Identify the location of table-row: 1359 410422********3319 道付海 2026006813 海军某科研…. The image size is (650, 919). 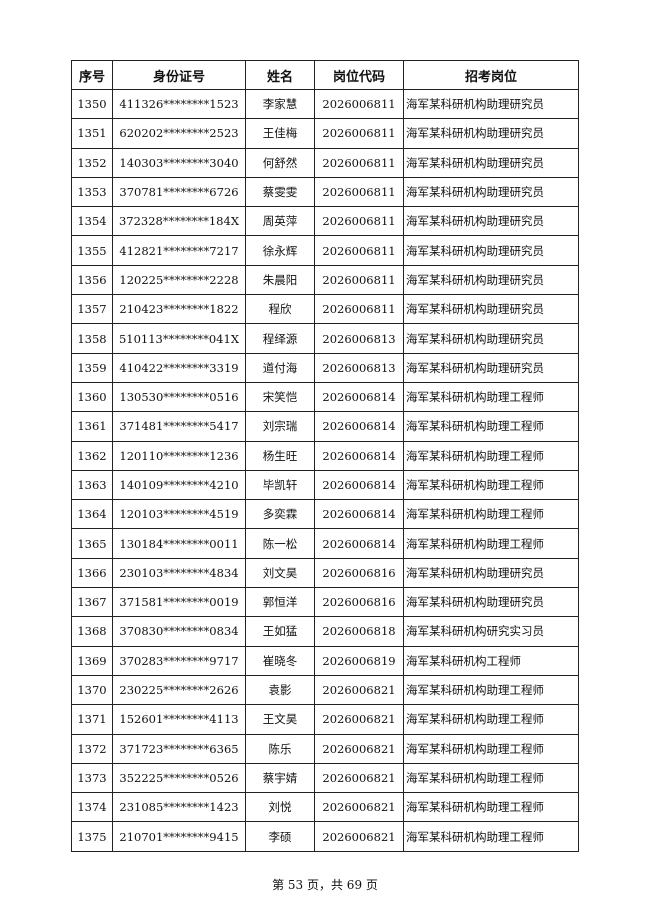
(325, 367).